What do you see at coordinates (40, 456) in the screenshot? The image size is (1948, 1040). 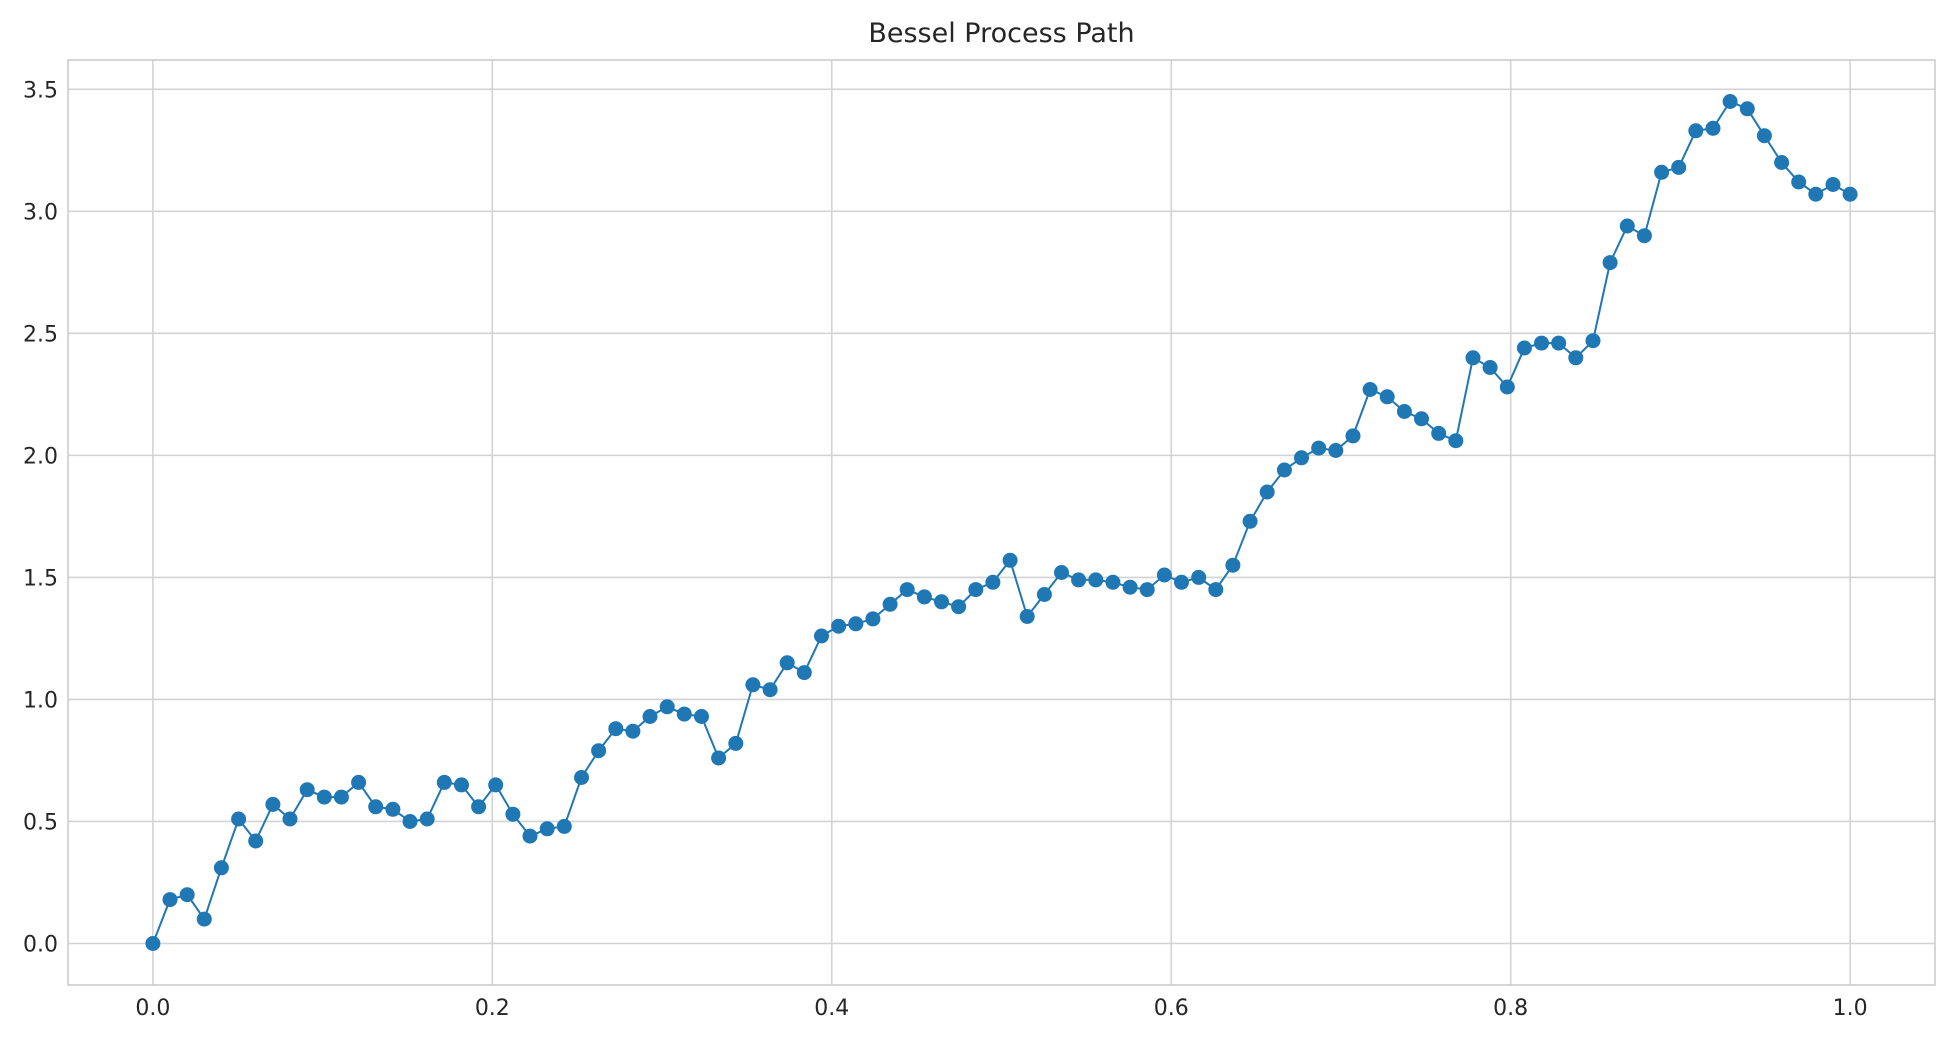 I see `y-tick-label: 2.0` at bounding box center [40, 456].